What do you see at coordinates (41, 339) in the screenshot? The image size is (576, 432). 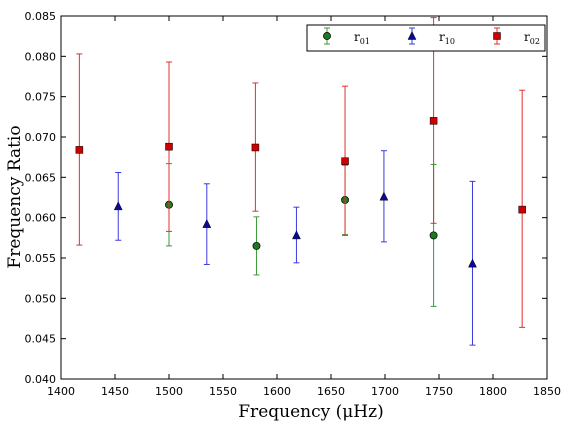 I see `y-tick-label: 0.045` at bounding box center [41, 339].